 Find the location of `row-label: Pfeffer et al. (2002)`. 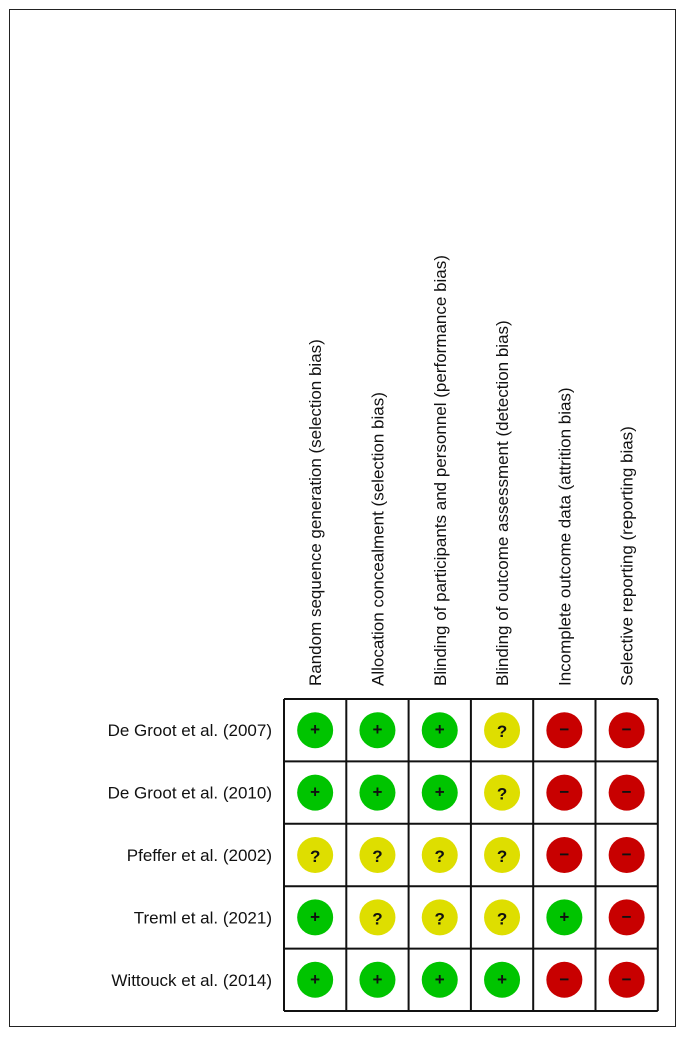

row-label: Pfeffer et al. (2002) is located at coordinates (199, 855).